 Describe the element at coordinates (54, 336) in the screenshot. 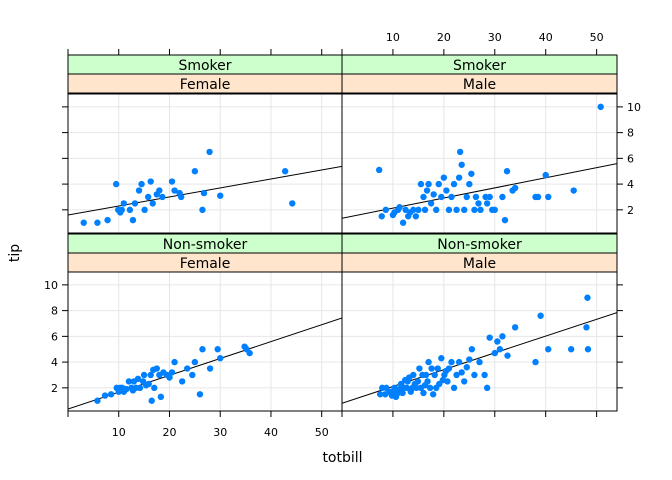

I see `y-tick-label: 6` at that location.